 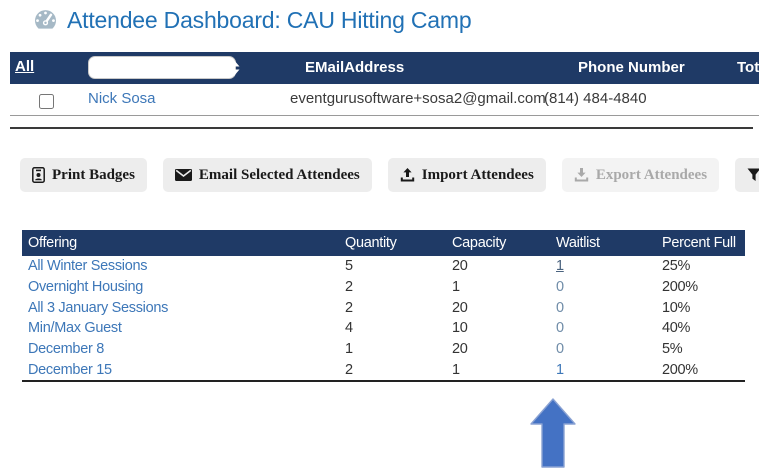 I want to click on filter-icon, so click(x=753, y=174).